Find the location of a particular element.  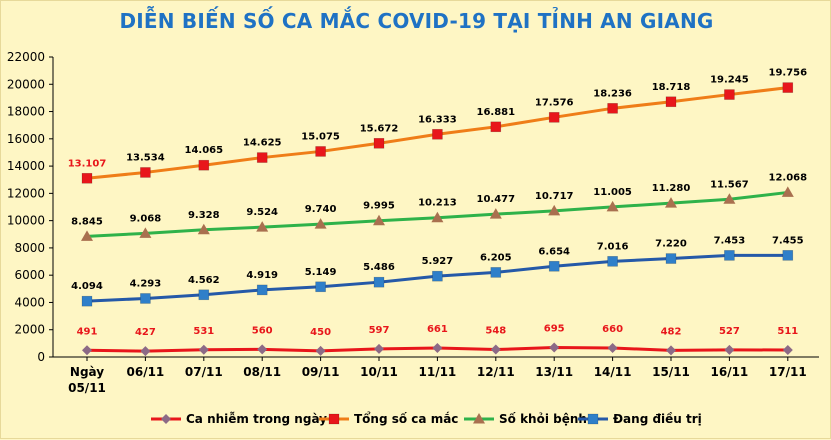

data-label: 18.236 is located at coordinates (612, 93).